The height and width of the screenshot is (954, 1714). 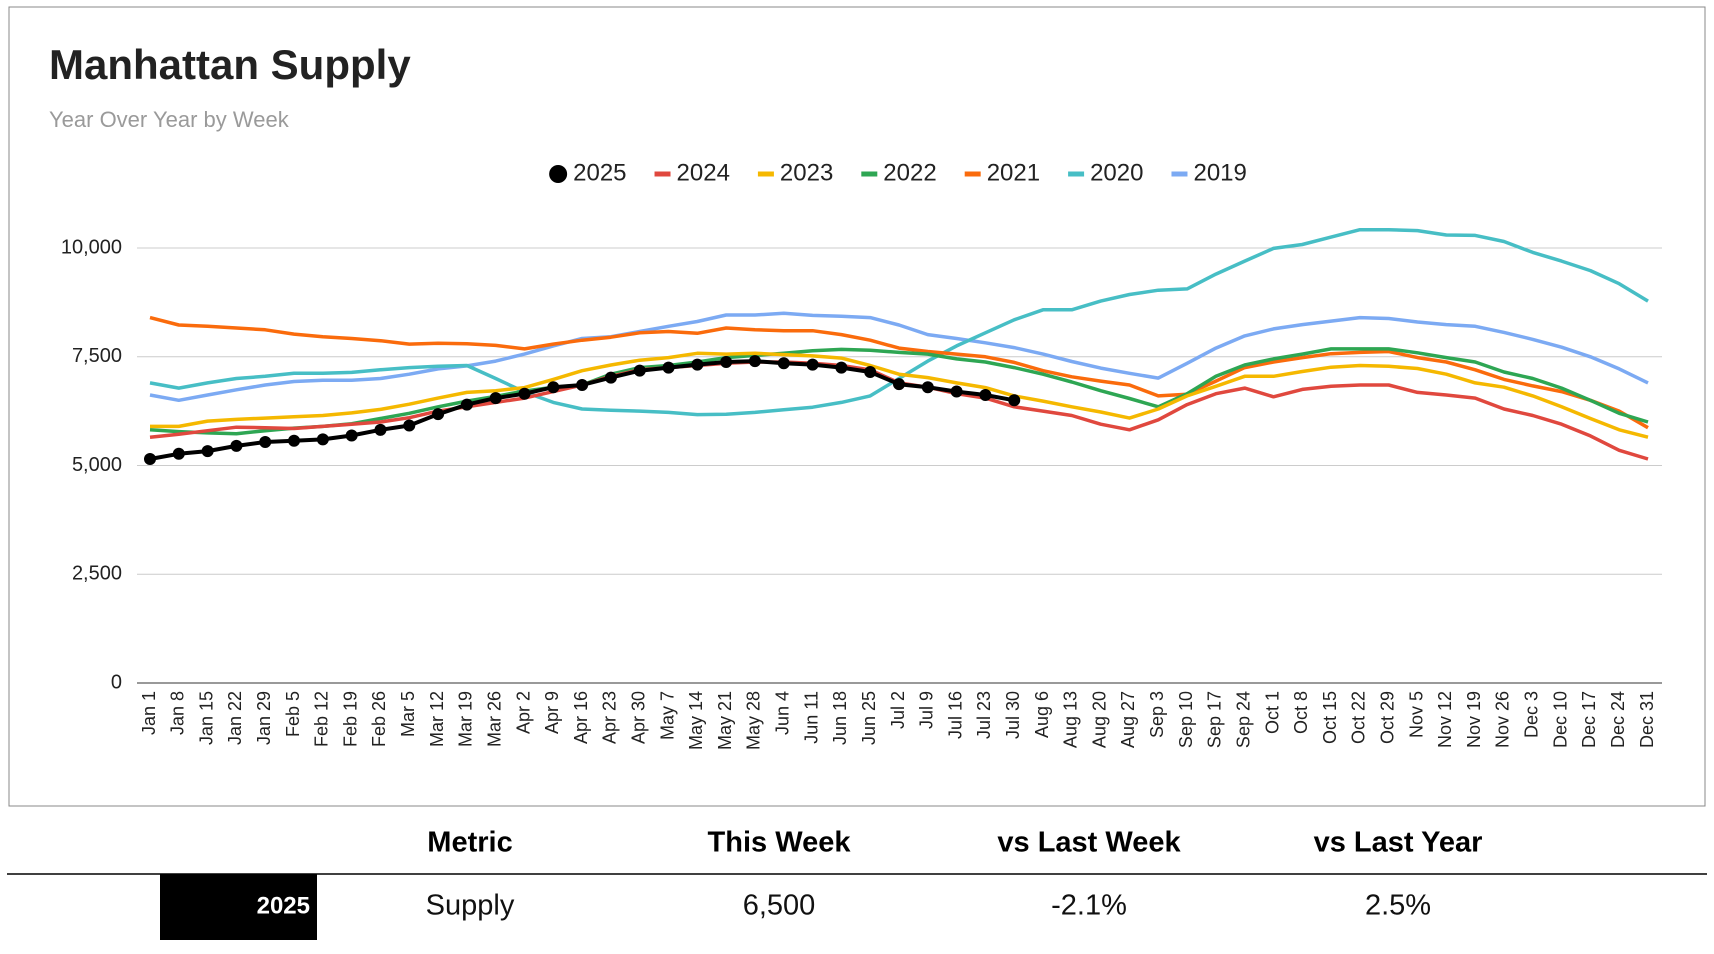 What do you see at coordinates (581, 717) in the screenshot?
I see `x-tick-label: Apr 16` at bounding box center [581, 717].